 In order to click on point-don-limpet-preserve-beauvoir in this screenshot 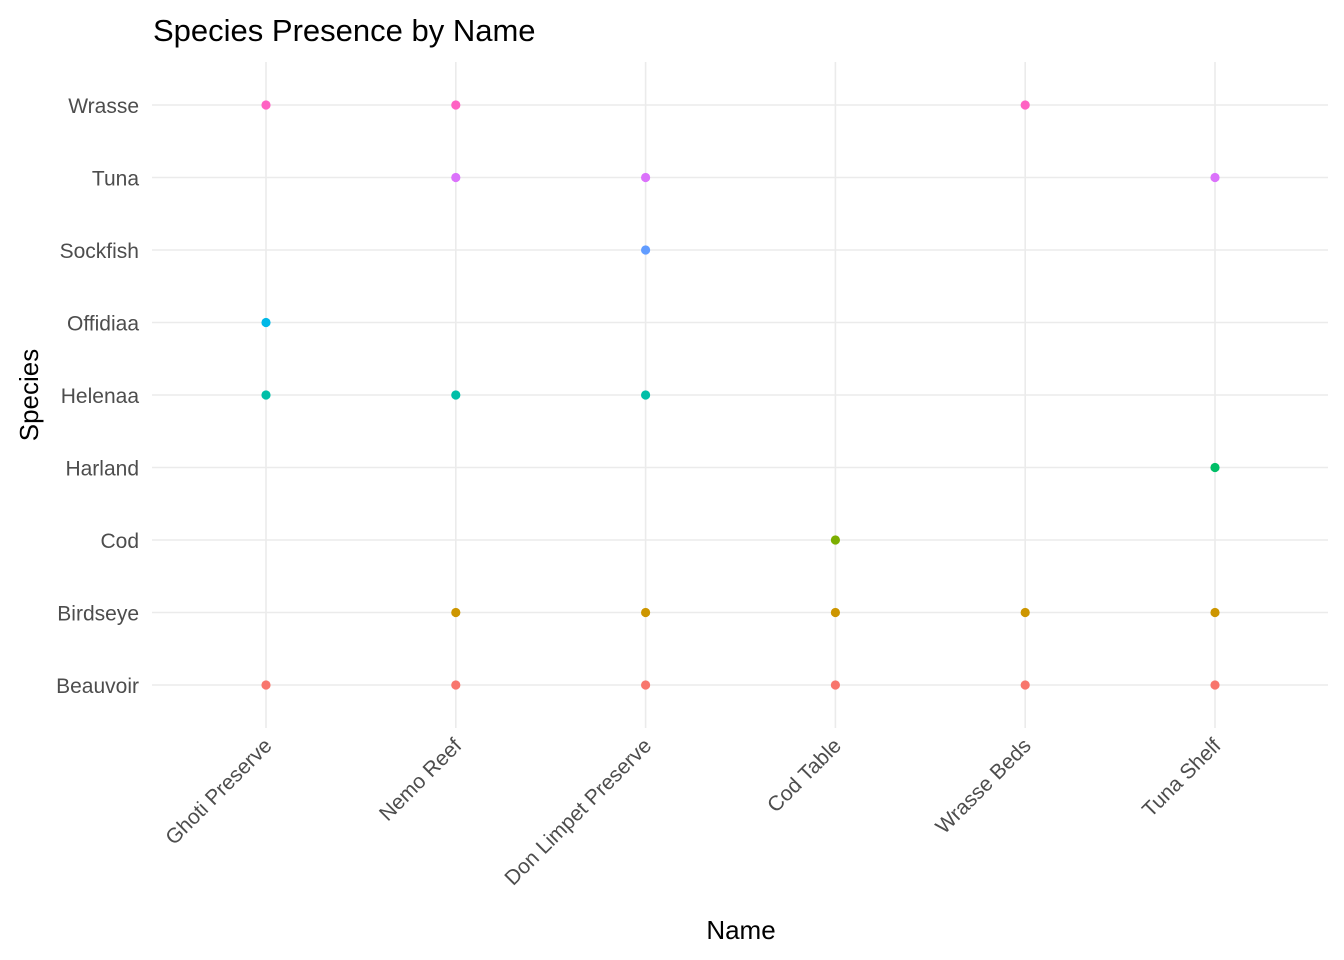, I will do `click(646, 685)`.